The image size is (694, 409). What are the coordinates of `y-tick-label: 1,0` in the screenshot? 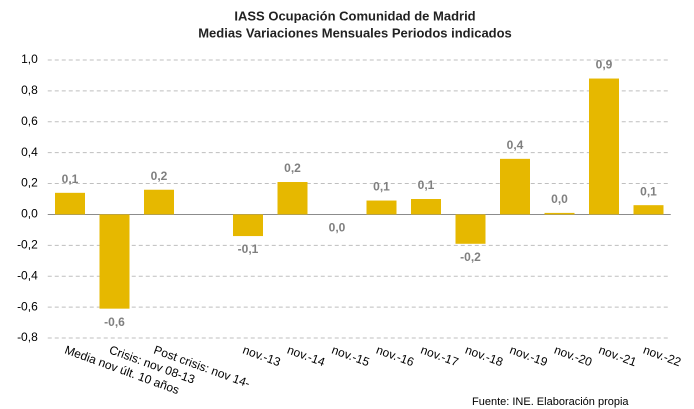 It's located at (29, 59).